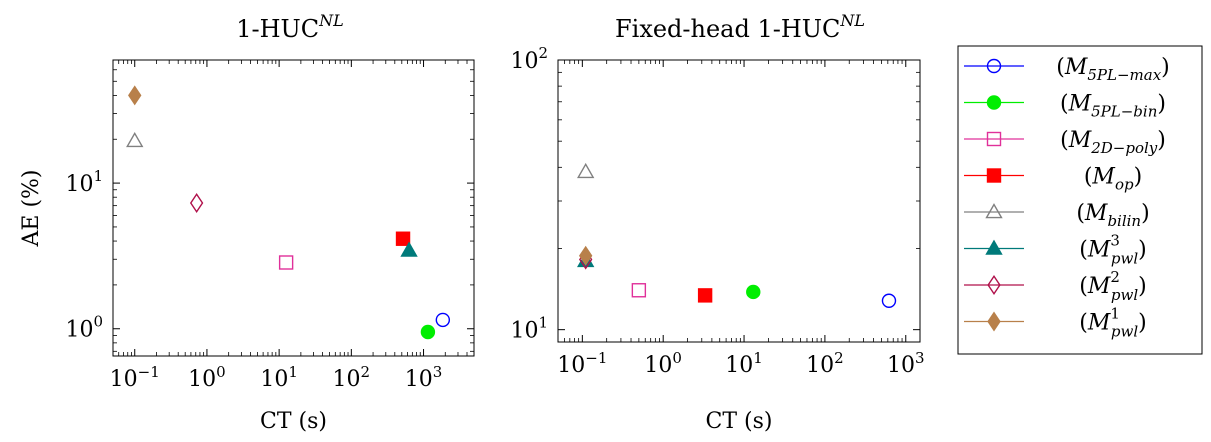  I want to click on title-text: 1-HUC, so click(277, 29).